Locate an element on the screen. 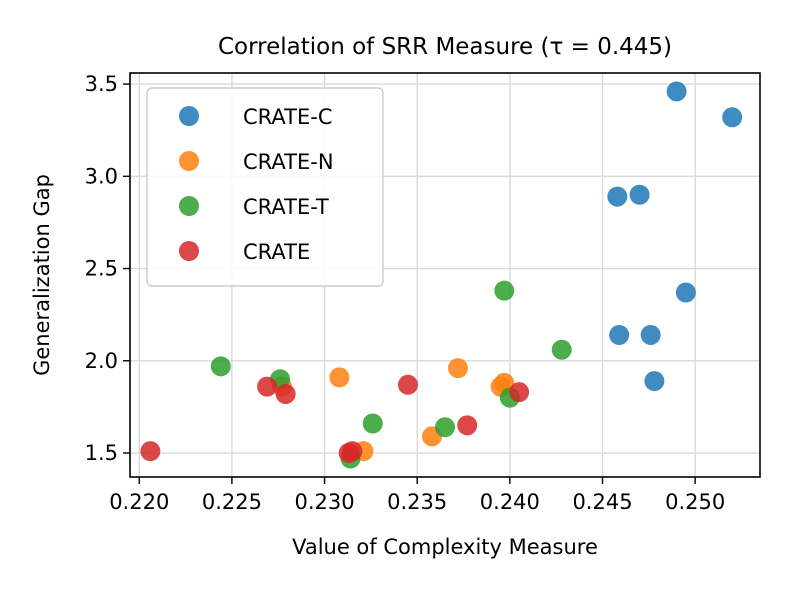 The width and height of the screenshot is (789, 592). y-tick-label: 2.0 is located at coordinates (101, 361).